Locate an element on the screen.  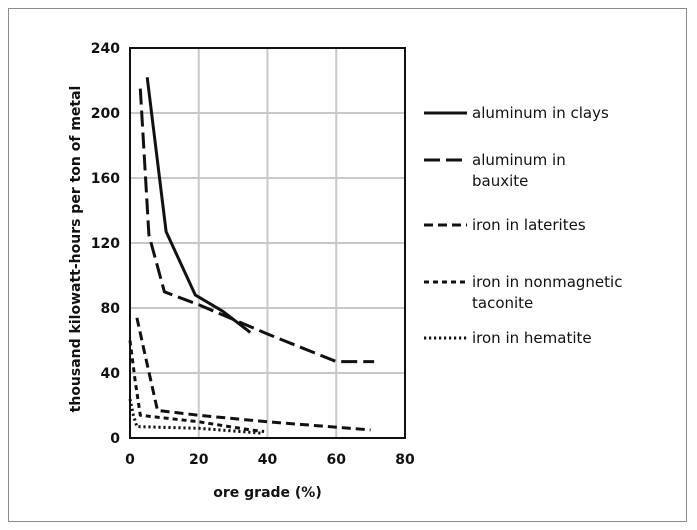
legend-label-3-line-0: iron in nonmagnetic is located at coordinates (547, 282).